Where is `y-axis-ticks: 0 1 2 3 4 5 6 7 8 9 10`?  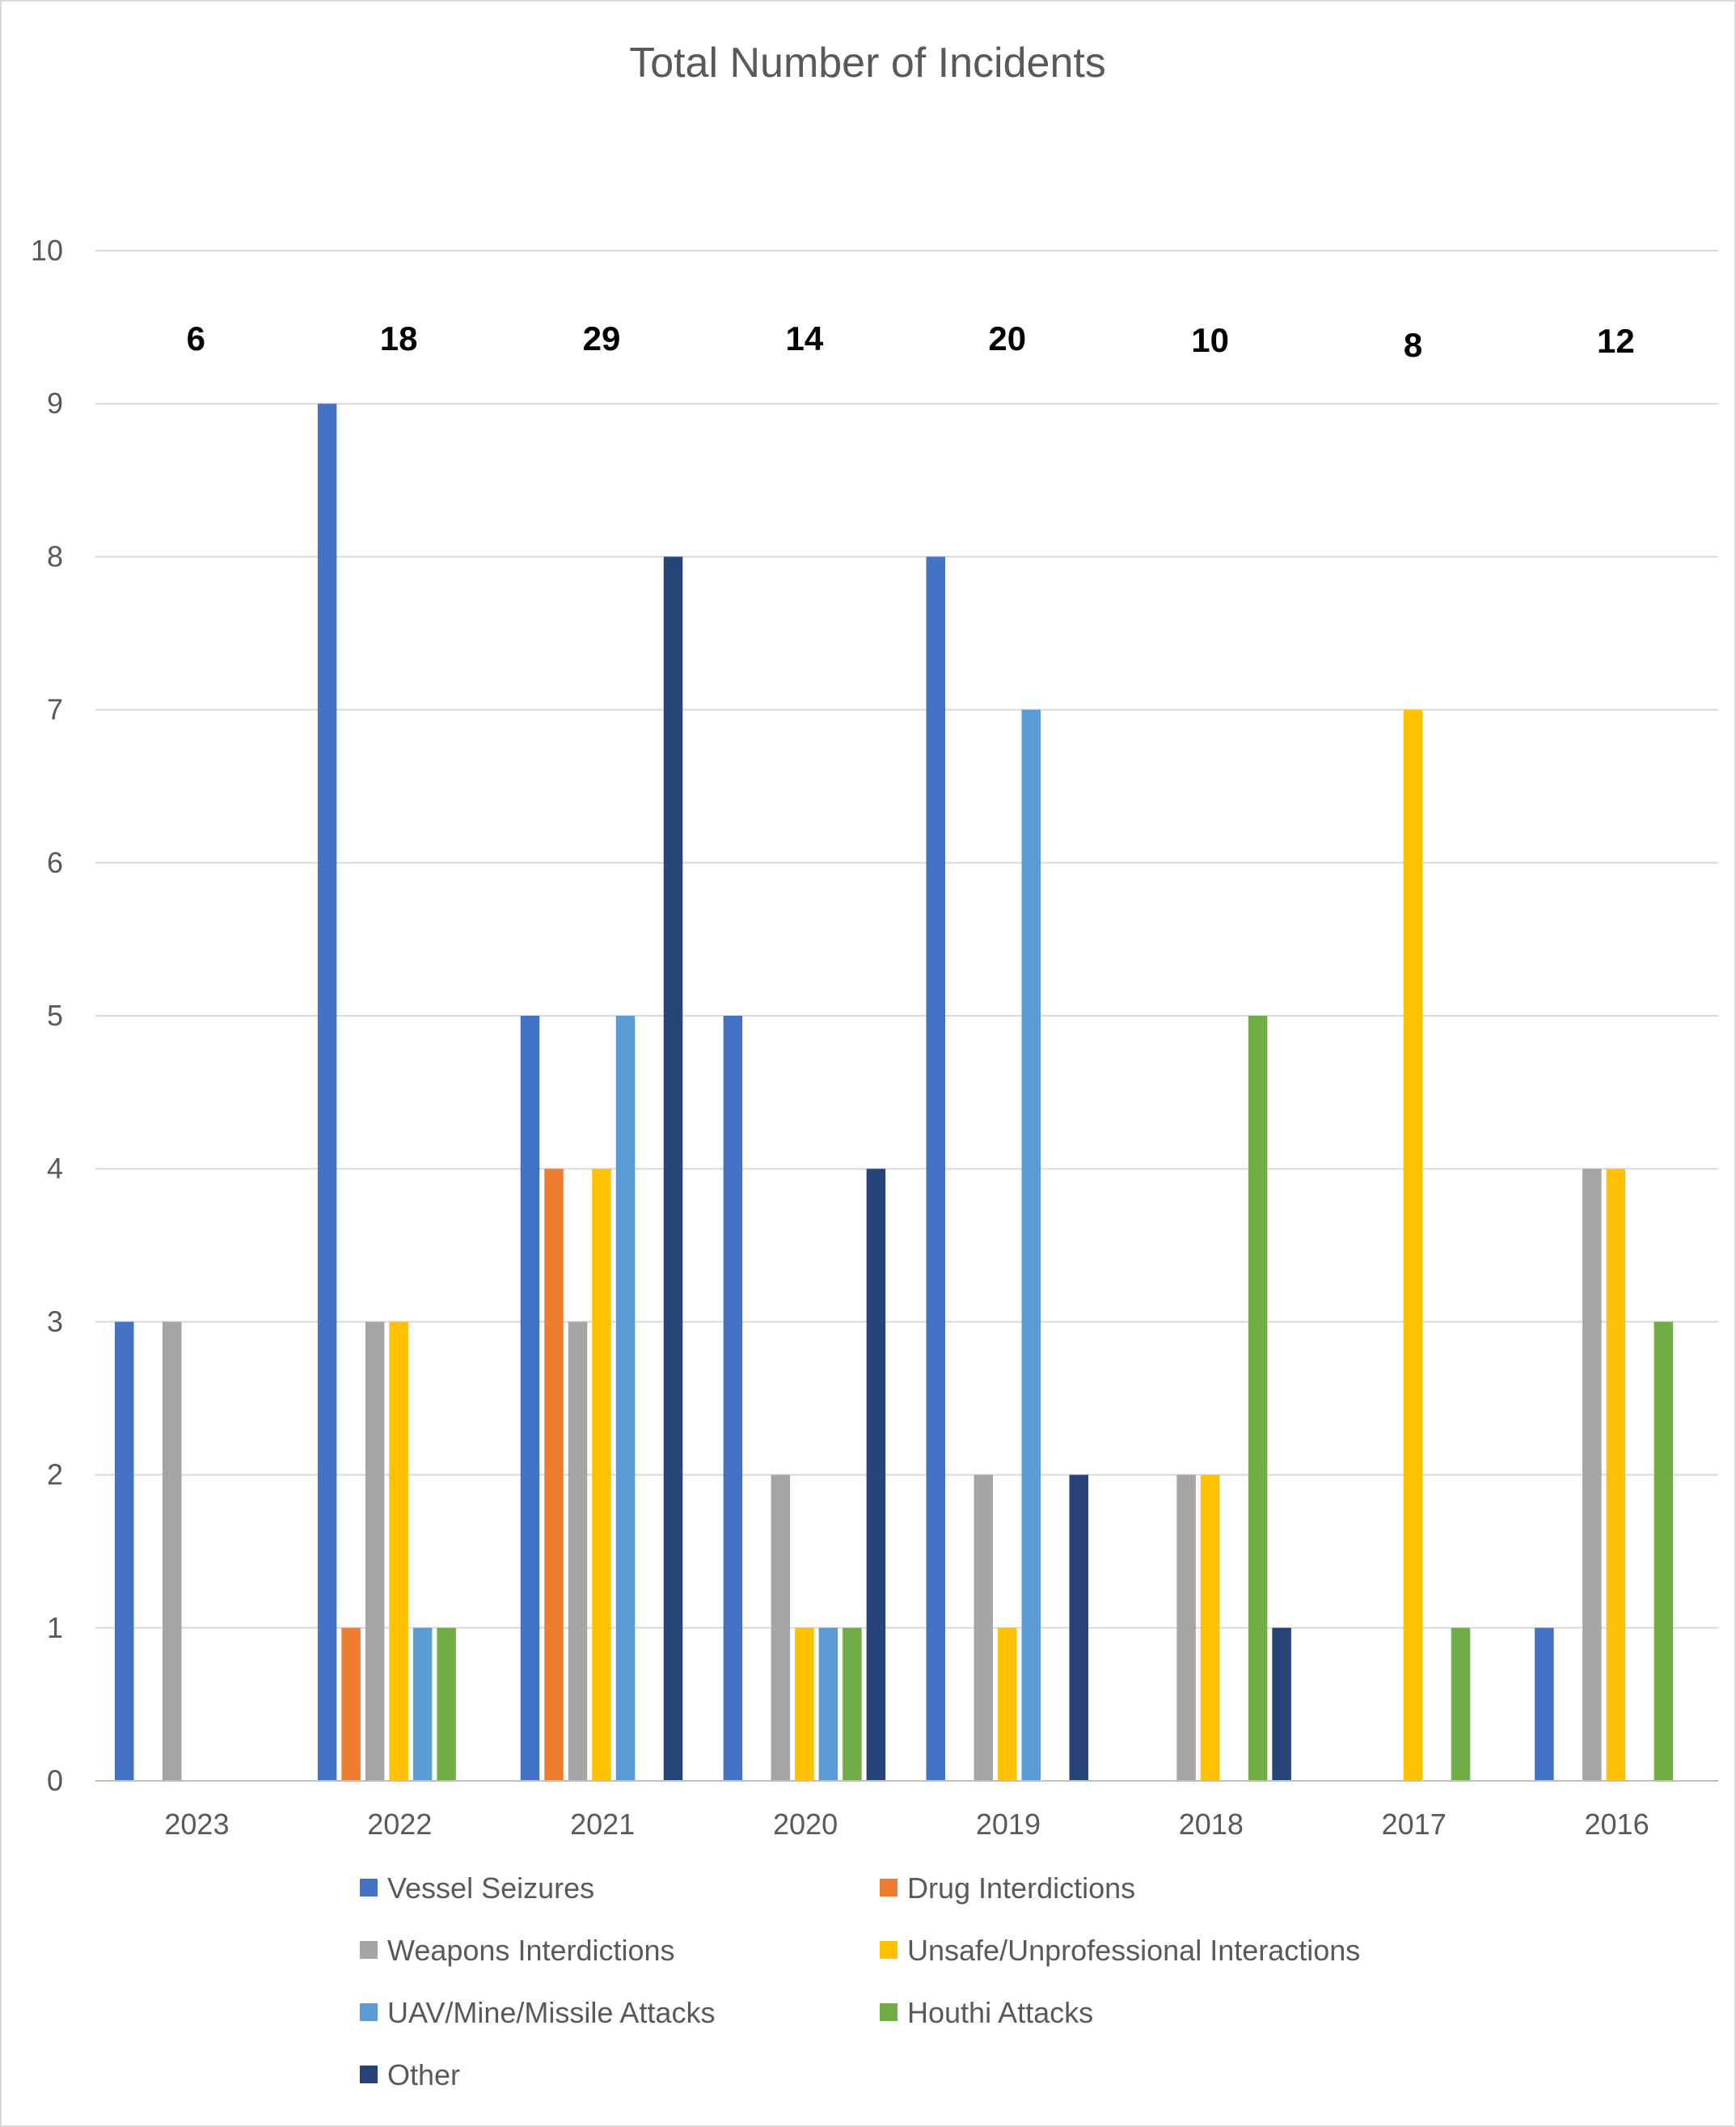
y-axis-ticks: 0 1 2 3 4 5 6 7 8 9 10 is located at coordinates (47, 1015).